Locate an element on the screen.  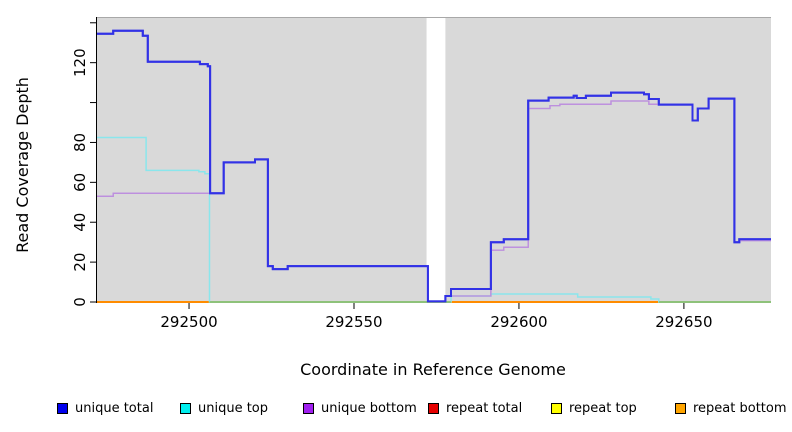
y-tick-label: 120 is located at coordinates (80, 62).